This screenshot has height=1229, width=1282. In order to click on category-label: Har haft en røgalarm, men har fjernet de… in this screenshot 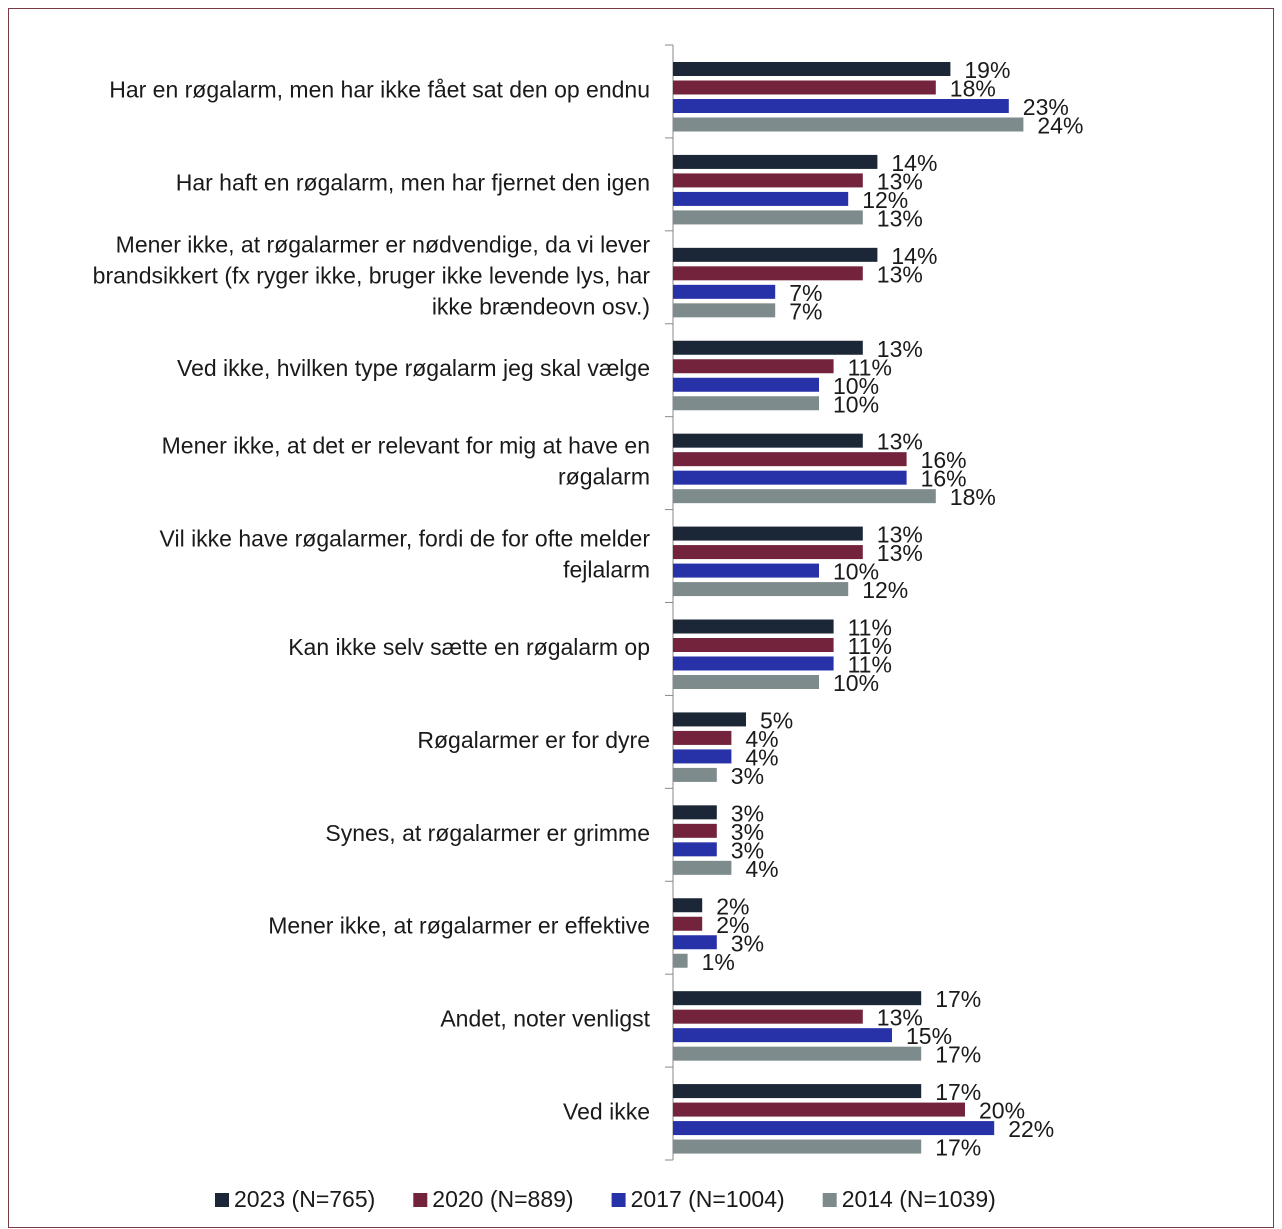, I will do `click(413, 182)`.